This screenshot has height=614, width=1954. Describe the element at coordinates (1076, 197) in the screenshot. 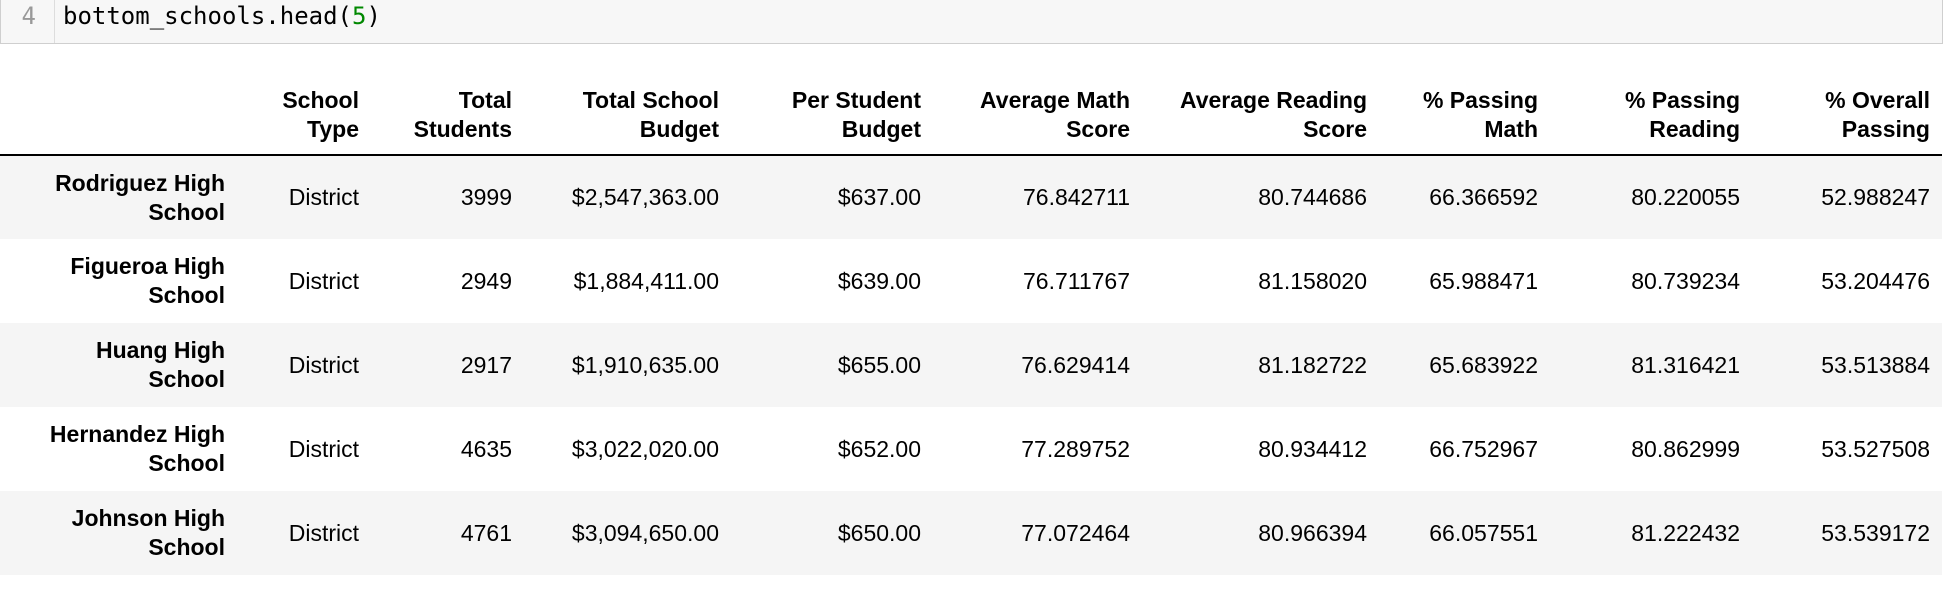

I see `table-cell: 76.842711` at that location.